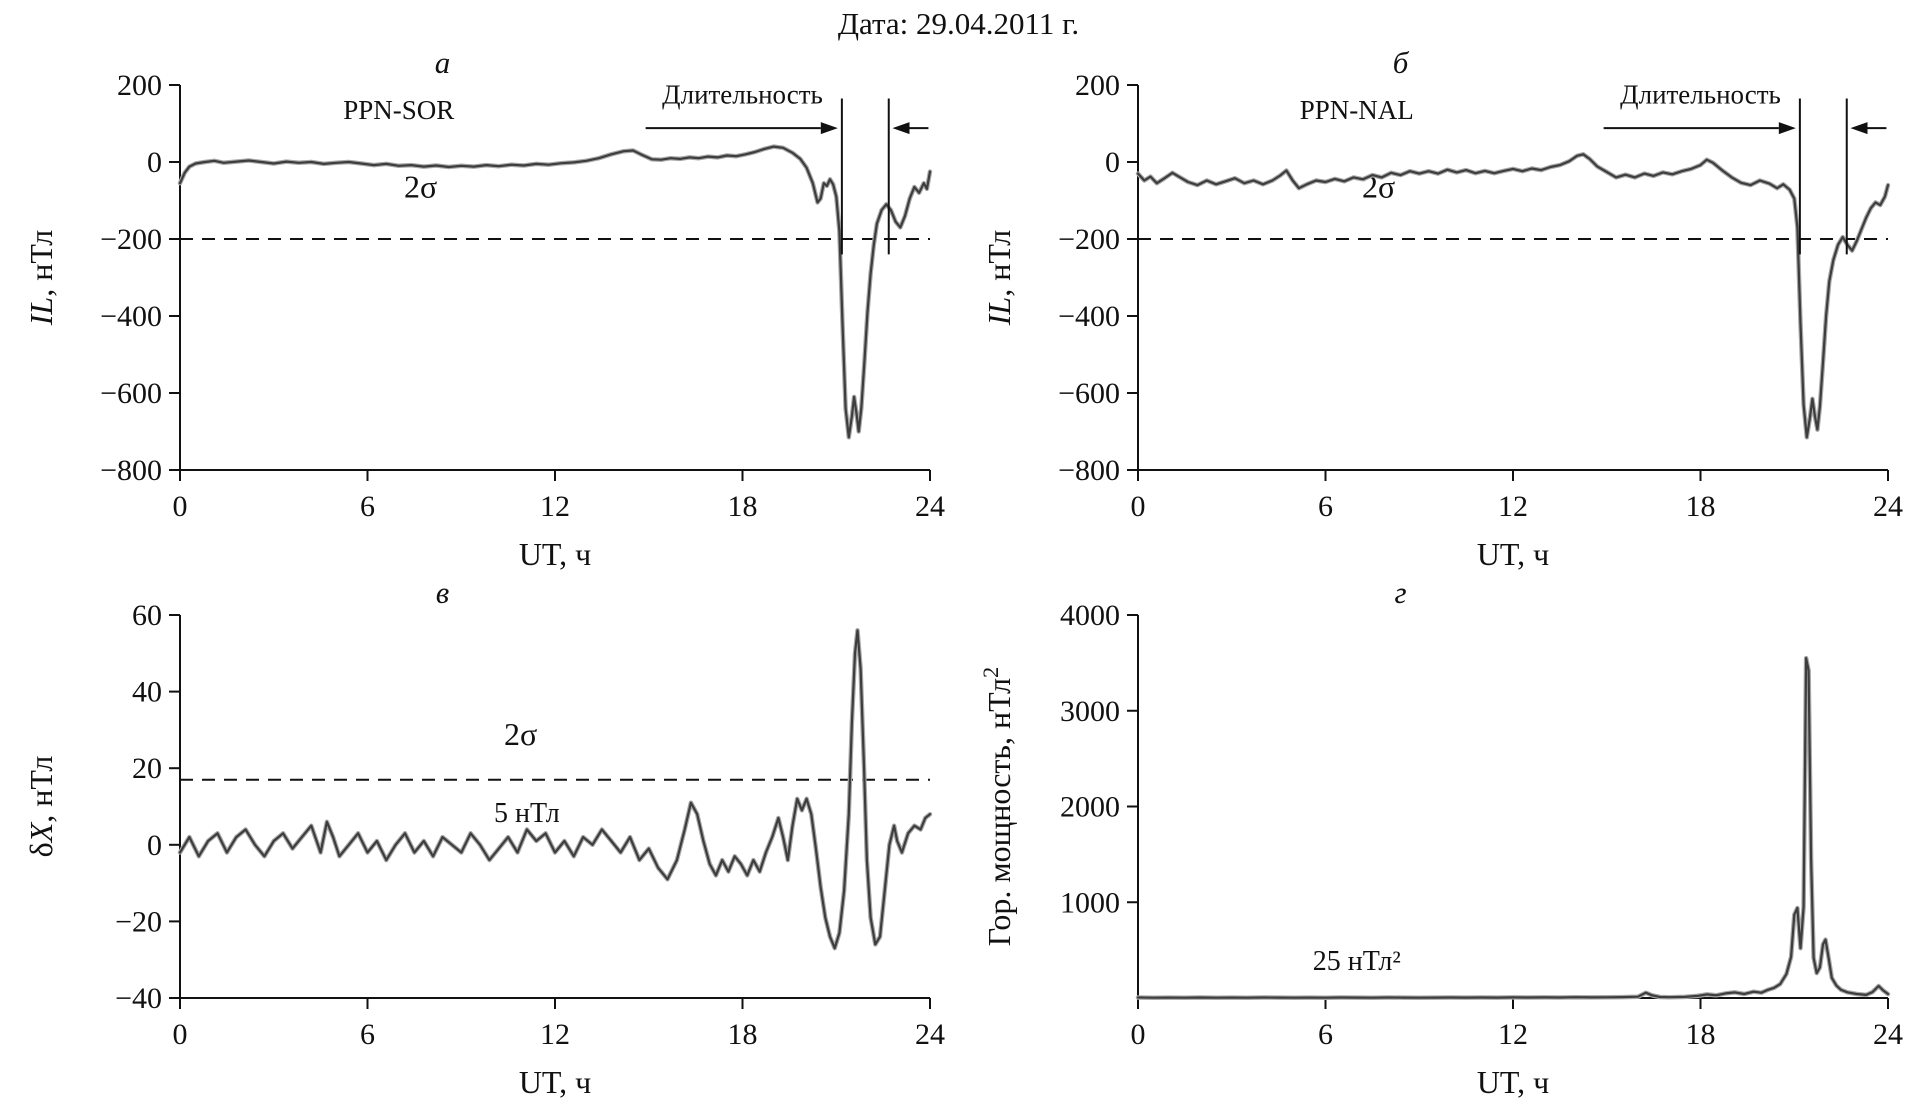  Describe the element at coordinates (1090, 615) in the screenshot. I see `y-tick-label: 4000` at that location.